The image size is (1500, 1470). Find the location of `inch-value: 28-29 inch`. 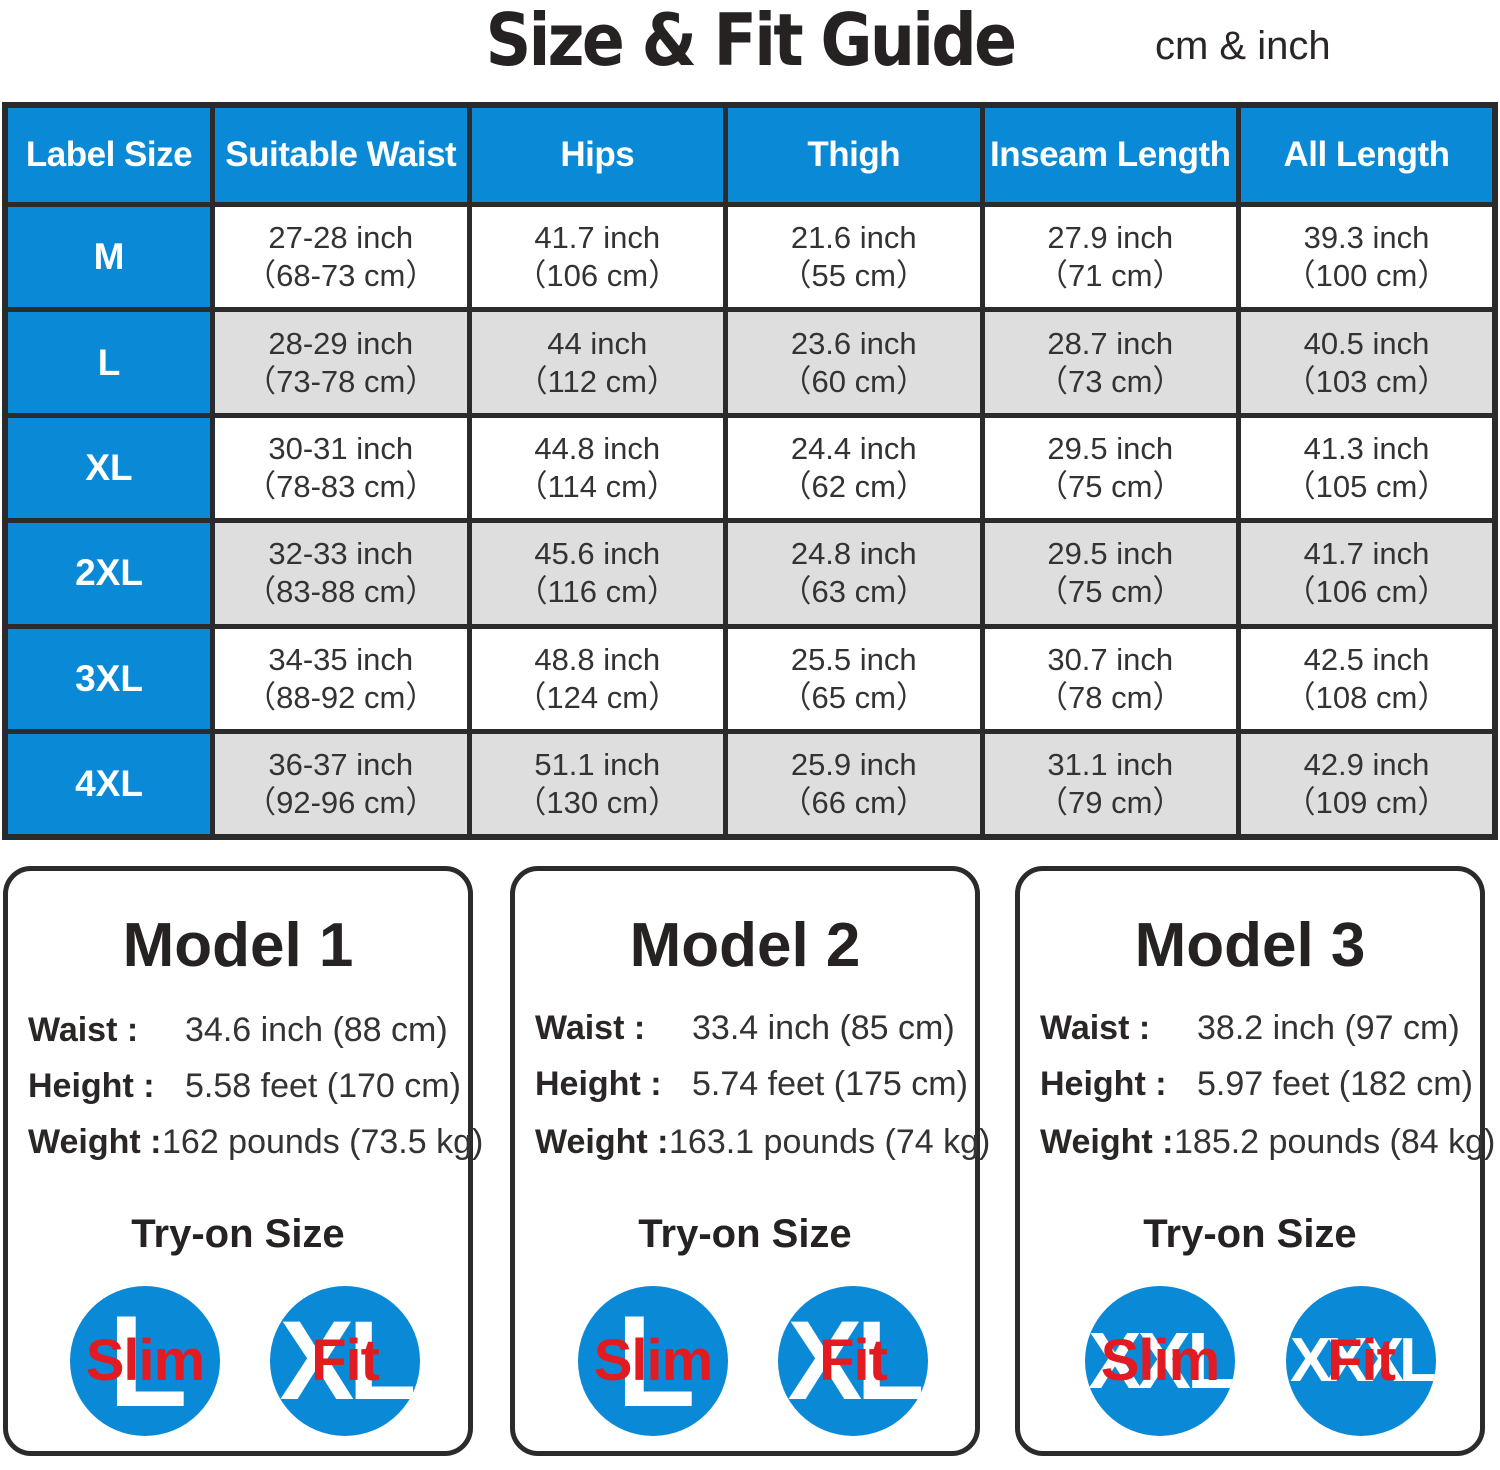

inch-value: 28-29 inch is located at coordinates (341, 343).